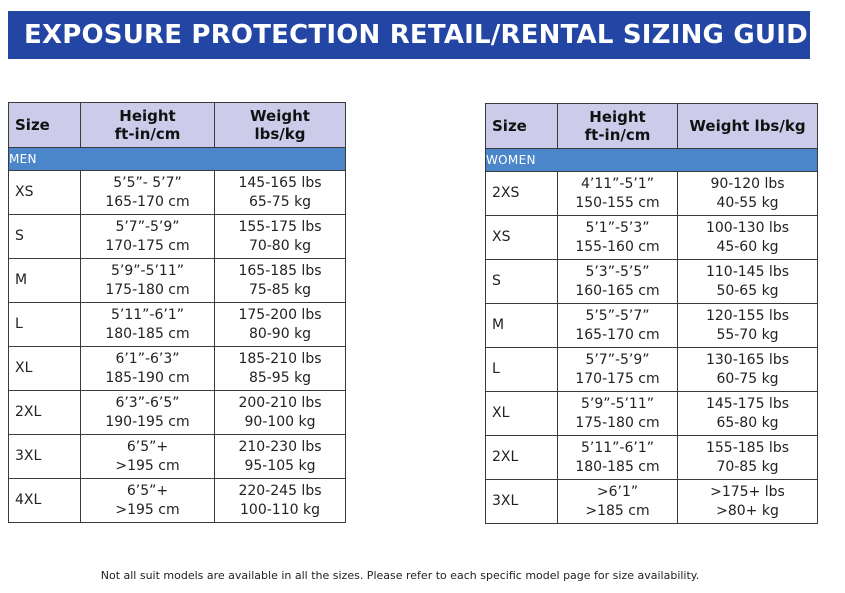 Image resolution: width=845 pixels, height=593 pixels. I want to click on weight-value: 155-175 lbs, so click(280, 226).